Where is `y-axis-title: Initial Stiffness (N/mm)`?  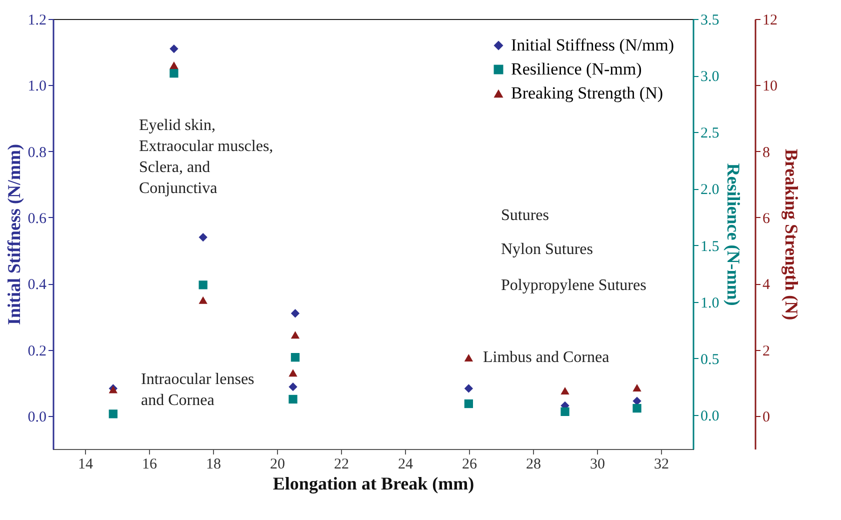 y-axis-title: Initial Stiffness (N/mm) is located at coordinates (14, 234).